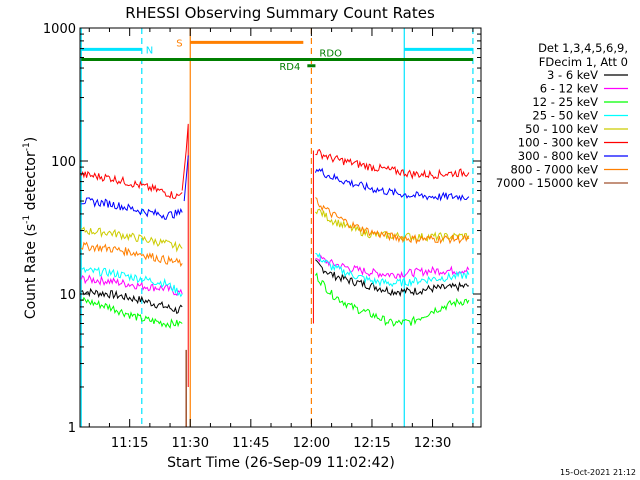 This screenshot has width=640, height=480. What do you see at coordinates (31, 183) in the screenshot?
I see `y-axis-label-tail: detector` at bounding box center [31, 183].